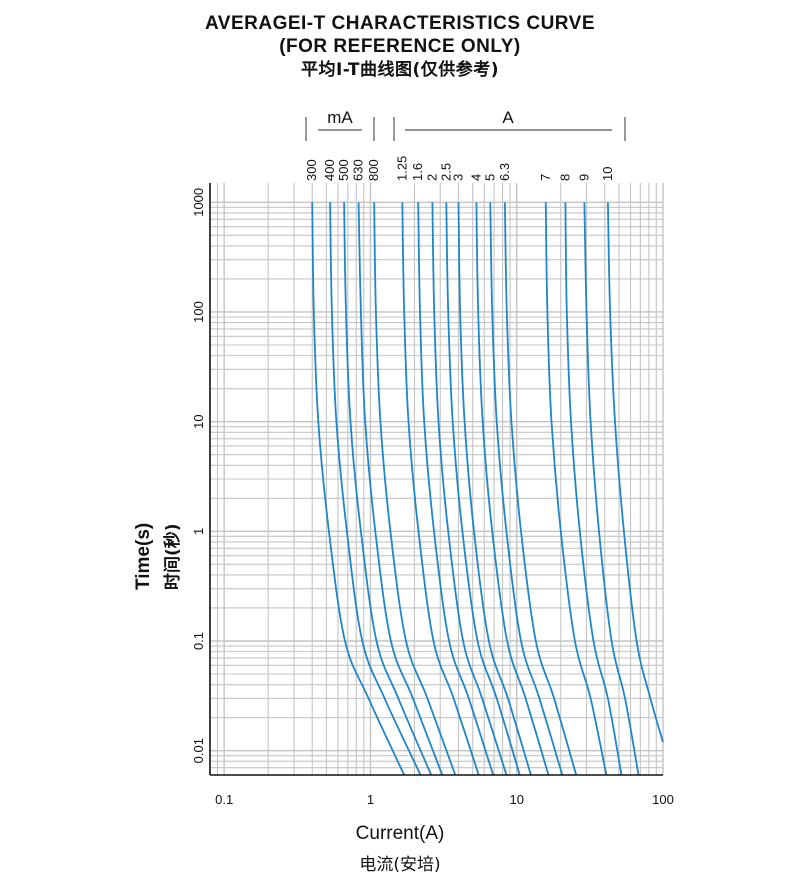 This screenshot has height=886, width=800. I want to click on rating-label: 300, so click(311, 170).